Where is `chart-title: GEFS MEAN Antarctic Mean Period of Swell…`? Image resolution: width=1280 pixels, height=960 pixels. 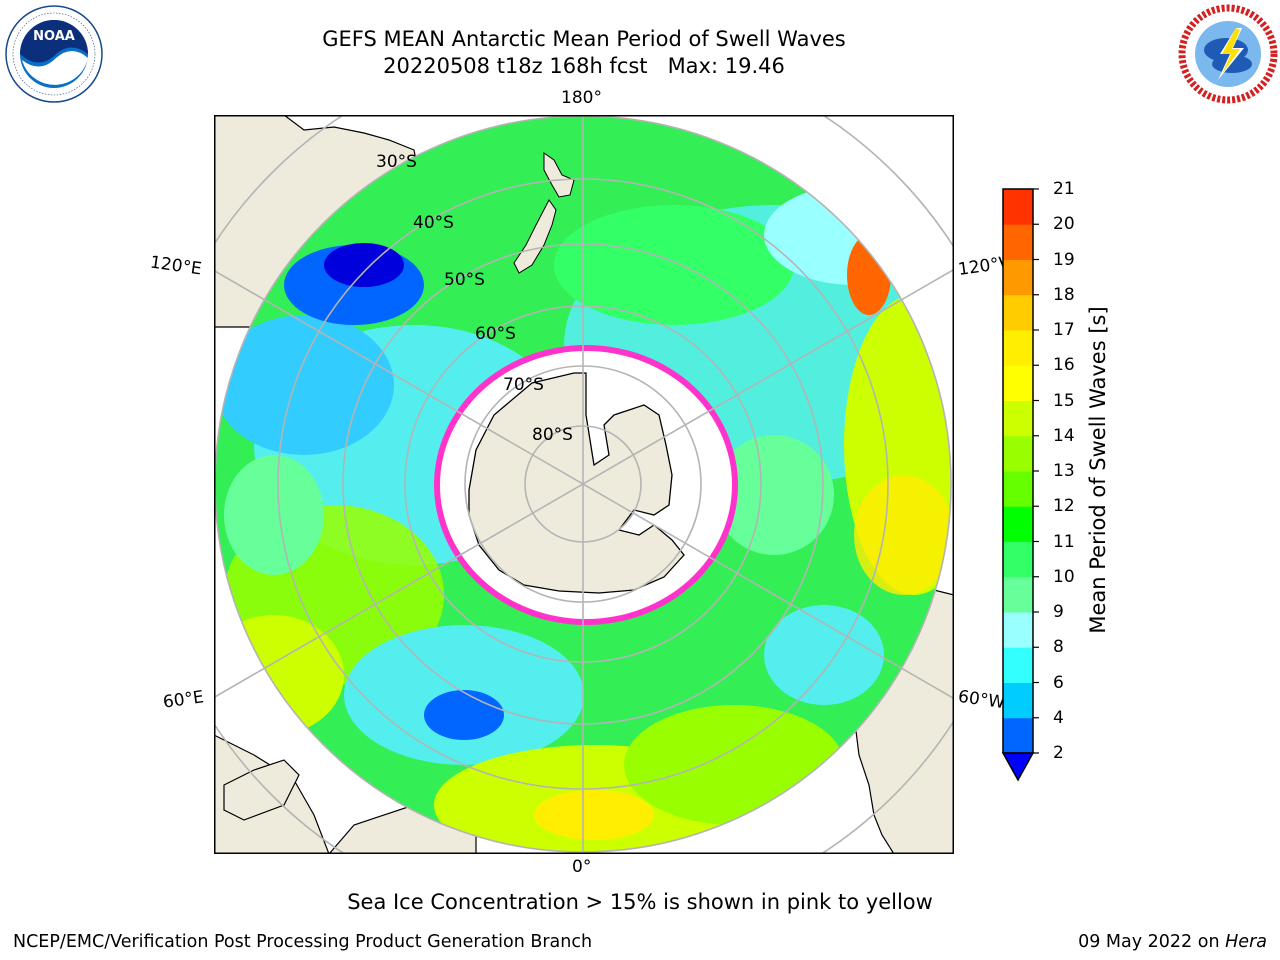
chart-title: GEFS MEAN Antarctic Mean Period of Swell… is located at coordinates (584, 39).